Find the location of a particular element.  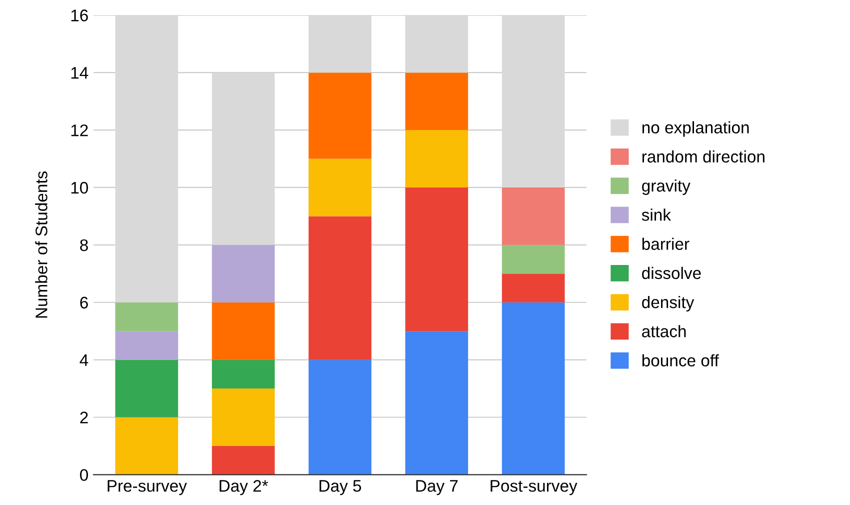

x-tick-label: Post-survey is located at coordinates (534, 488).